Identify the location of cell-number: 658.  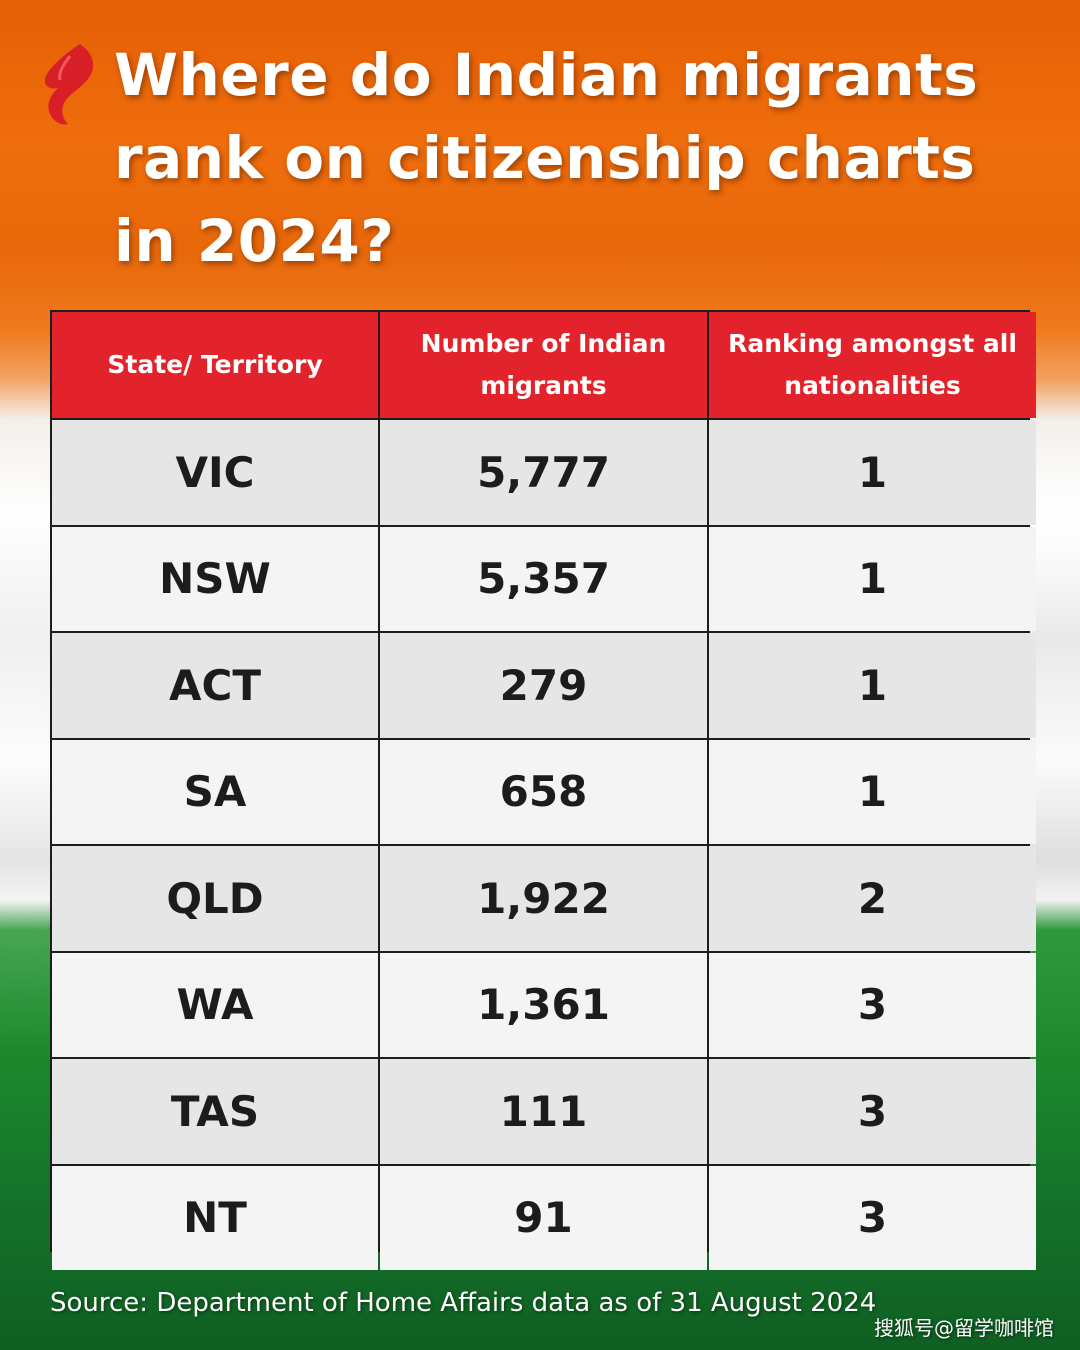
(543, 791).